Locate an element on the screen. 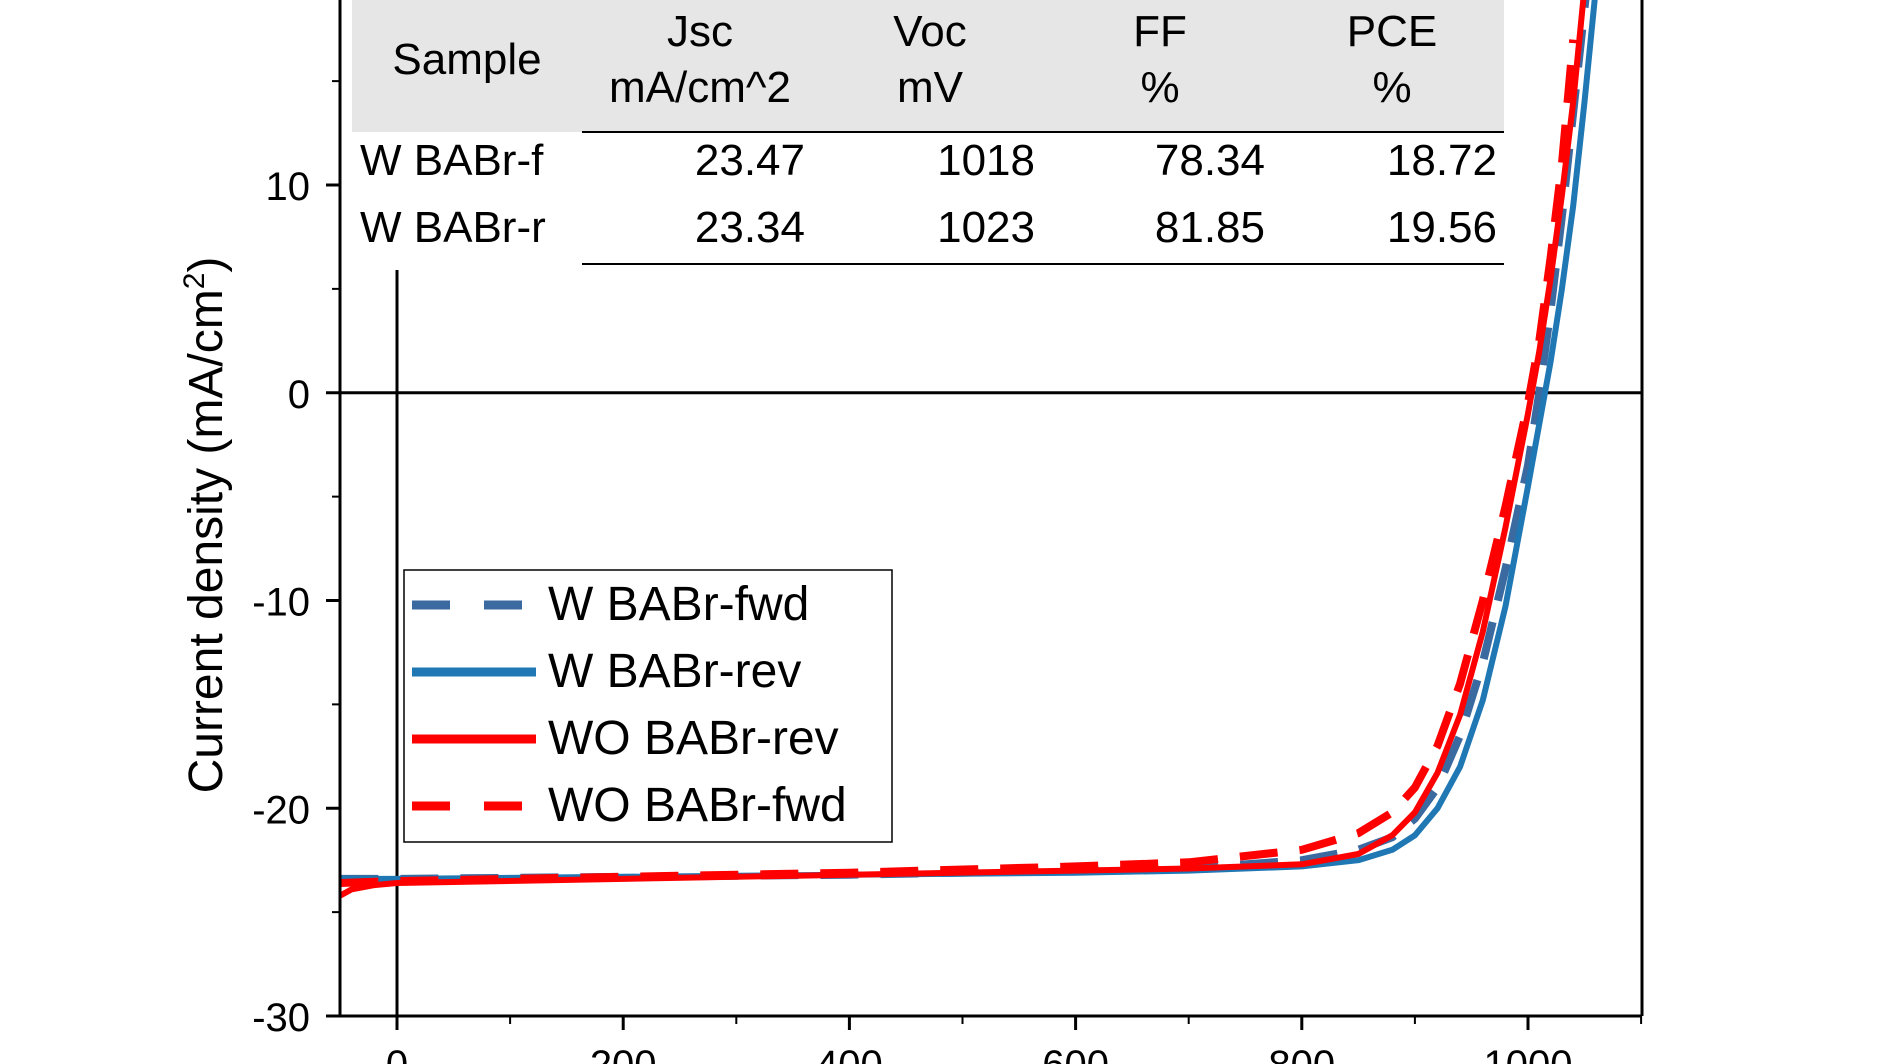 The width and height of the screenshot is (1889, 1064). y-tick-label: -30 is located at coordinates (281, 1018).